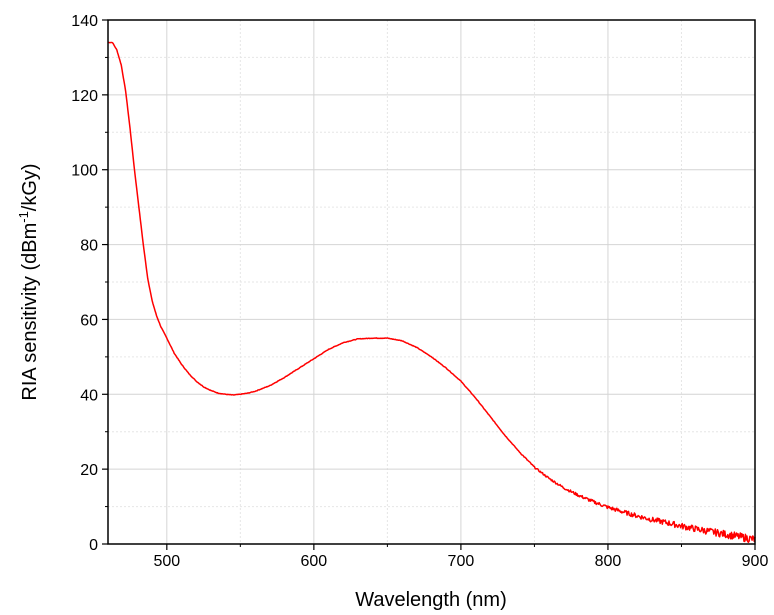  I want to click on y-tick-label: 120, so click(84, 96).